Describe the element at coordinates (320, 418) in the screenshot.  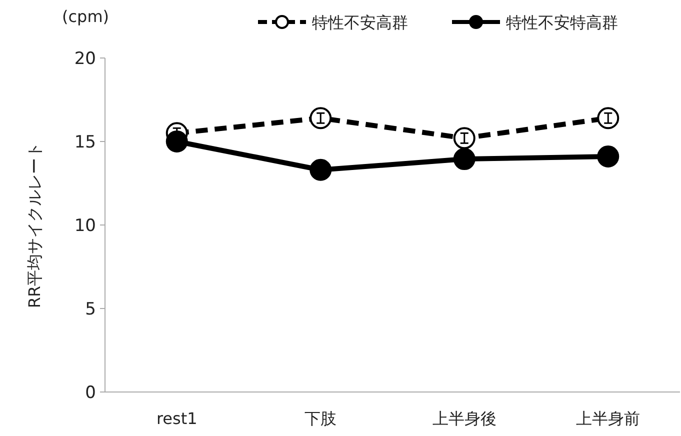
I see `x-tick-label: 下肢` at that location.